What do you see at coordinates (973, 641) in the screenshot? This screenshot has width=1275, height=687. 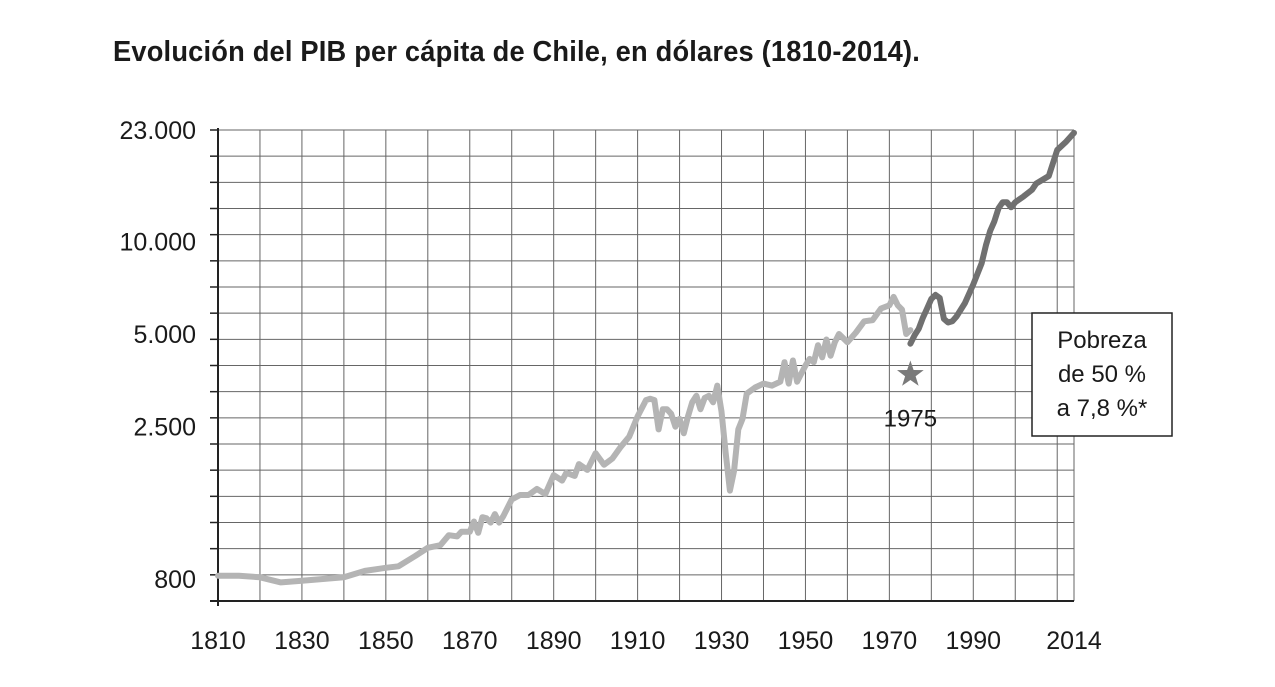 I see `x-tick-label: 1990` at bounding box center [973, 641].